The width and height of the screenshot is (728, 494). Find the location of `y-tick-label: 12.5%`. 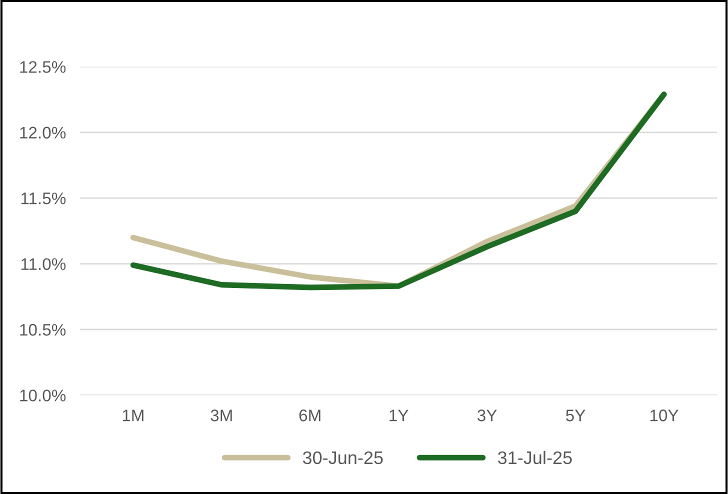

y-tick-label: 12.5% is located at coordinates (43, 67).